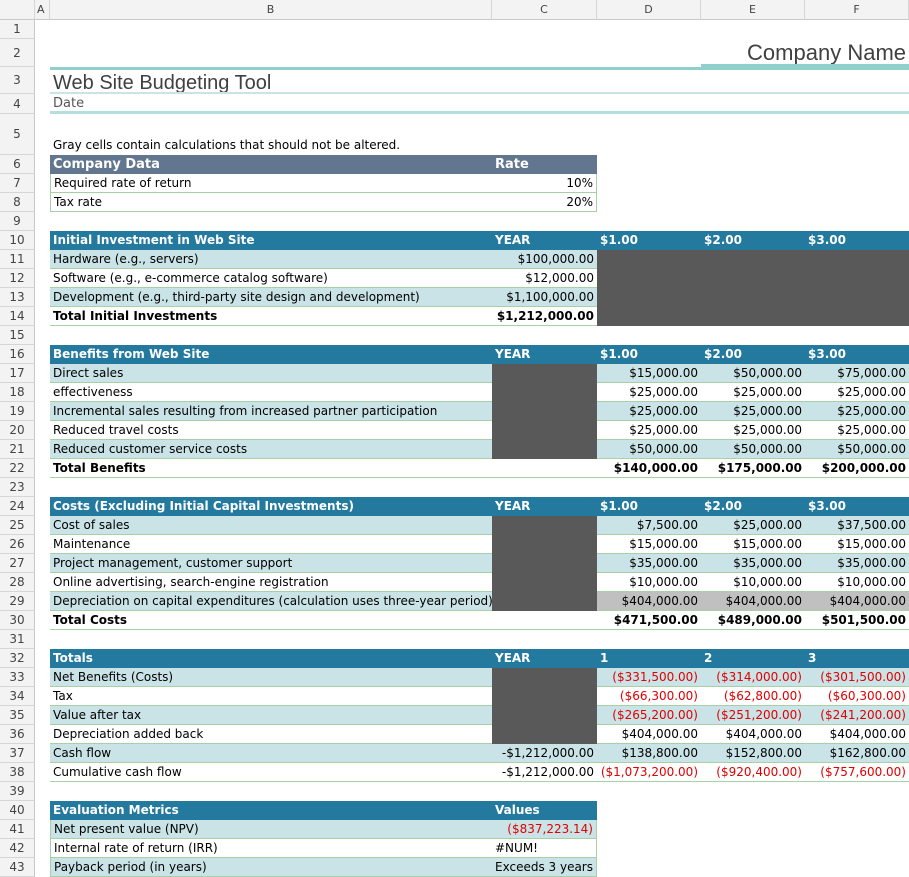  Describe the element at coordinates (17, 639) in the screenshot. I see `row-header: 31` at that location.